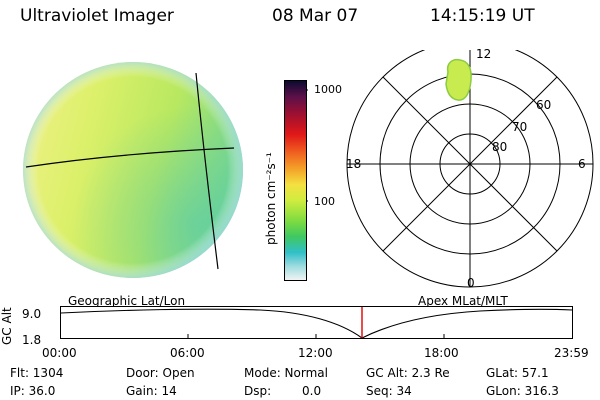  What do you see at coordinates (328, 89) in the screenshot?
I see `colorbar-tick-1000: 1000` at bounding box center [328, 89].